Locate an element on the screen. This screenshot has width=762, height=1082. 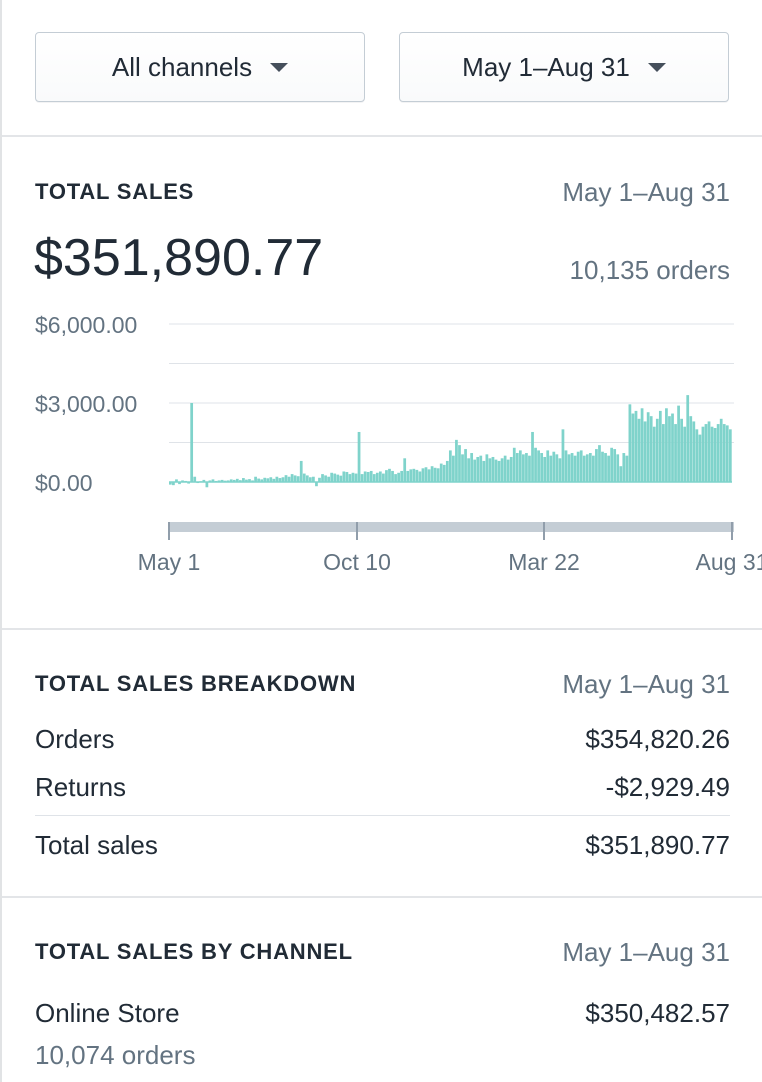
breakdown-date-range: May 1–Aug 31 is located at coordinates (646, 684).